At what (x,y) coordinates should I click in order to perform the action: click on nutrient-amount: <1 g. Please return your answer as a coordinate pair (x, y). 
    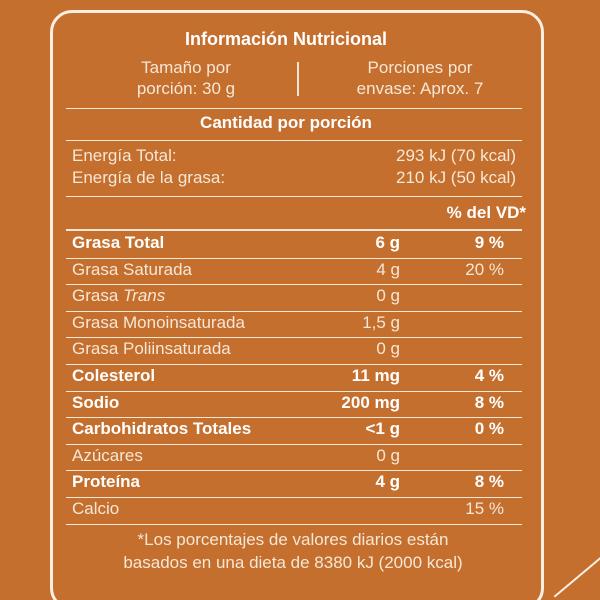
    Looking at the image, I should click on (383, 429).